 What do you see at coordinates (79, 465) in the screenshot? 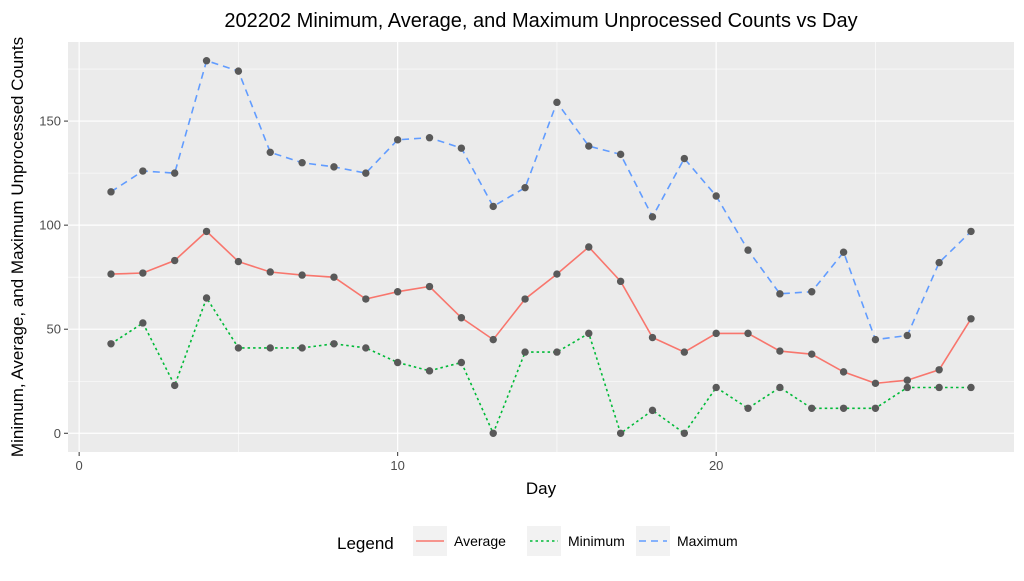
I see `x-tick-label: 0` at bounding box center [79, 465].